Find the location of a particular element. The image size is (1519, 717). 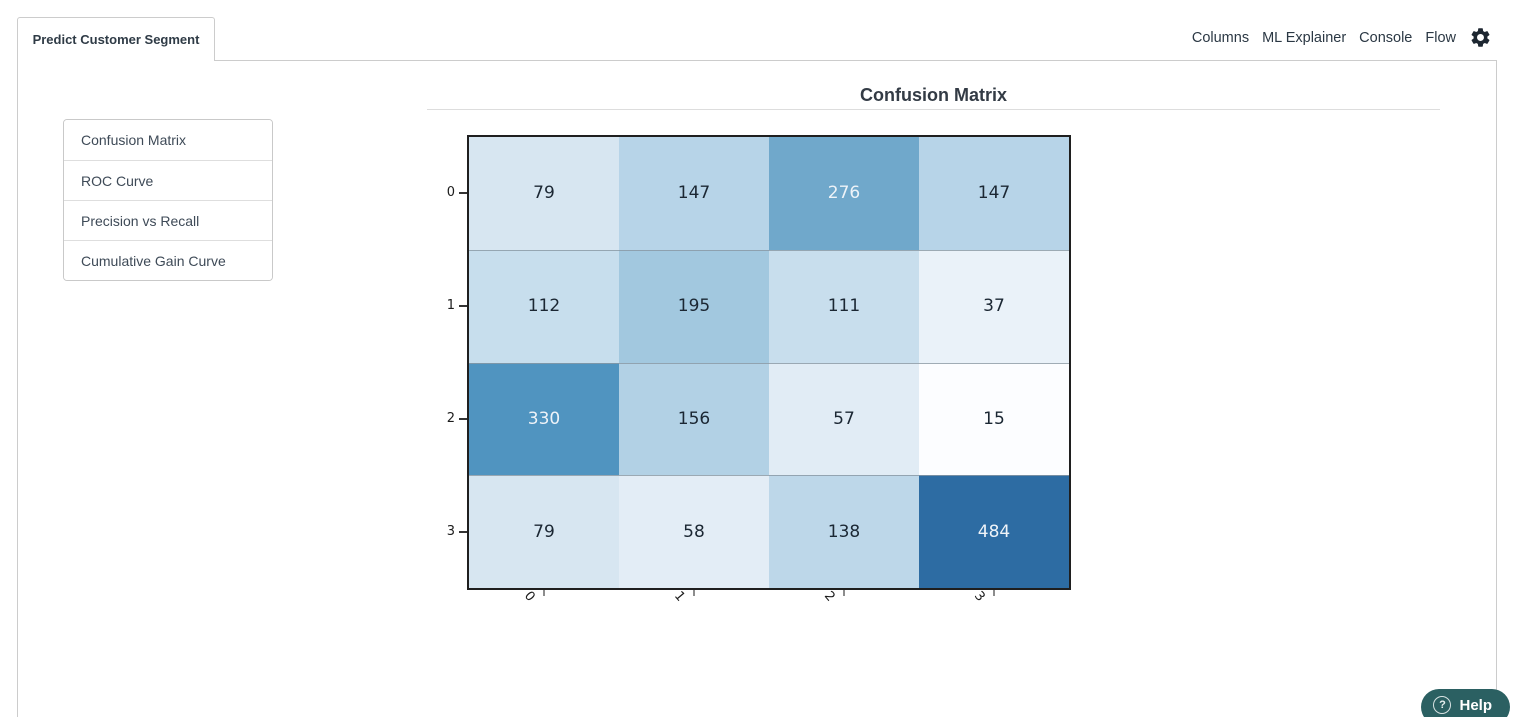

heatmap-cell-r3c1: 58 is located at coordinates (694, 531).